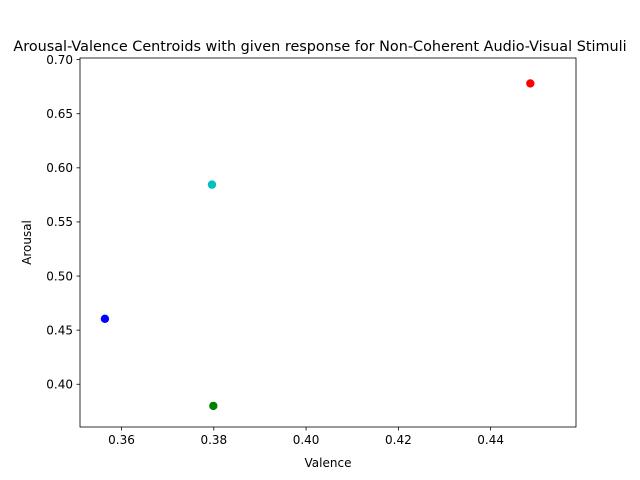  I want to click on y-tick-label: 0.70, so click(59, 60).